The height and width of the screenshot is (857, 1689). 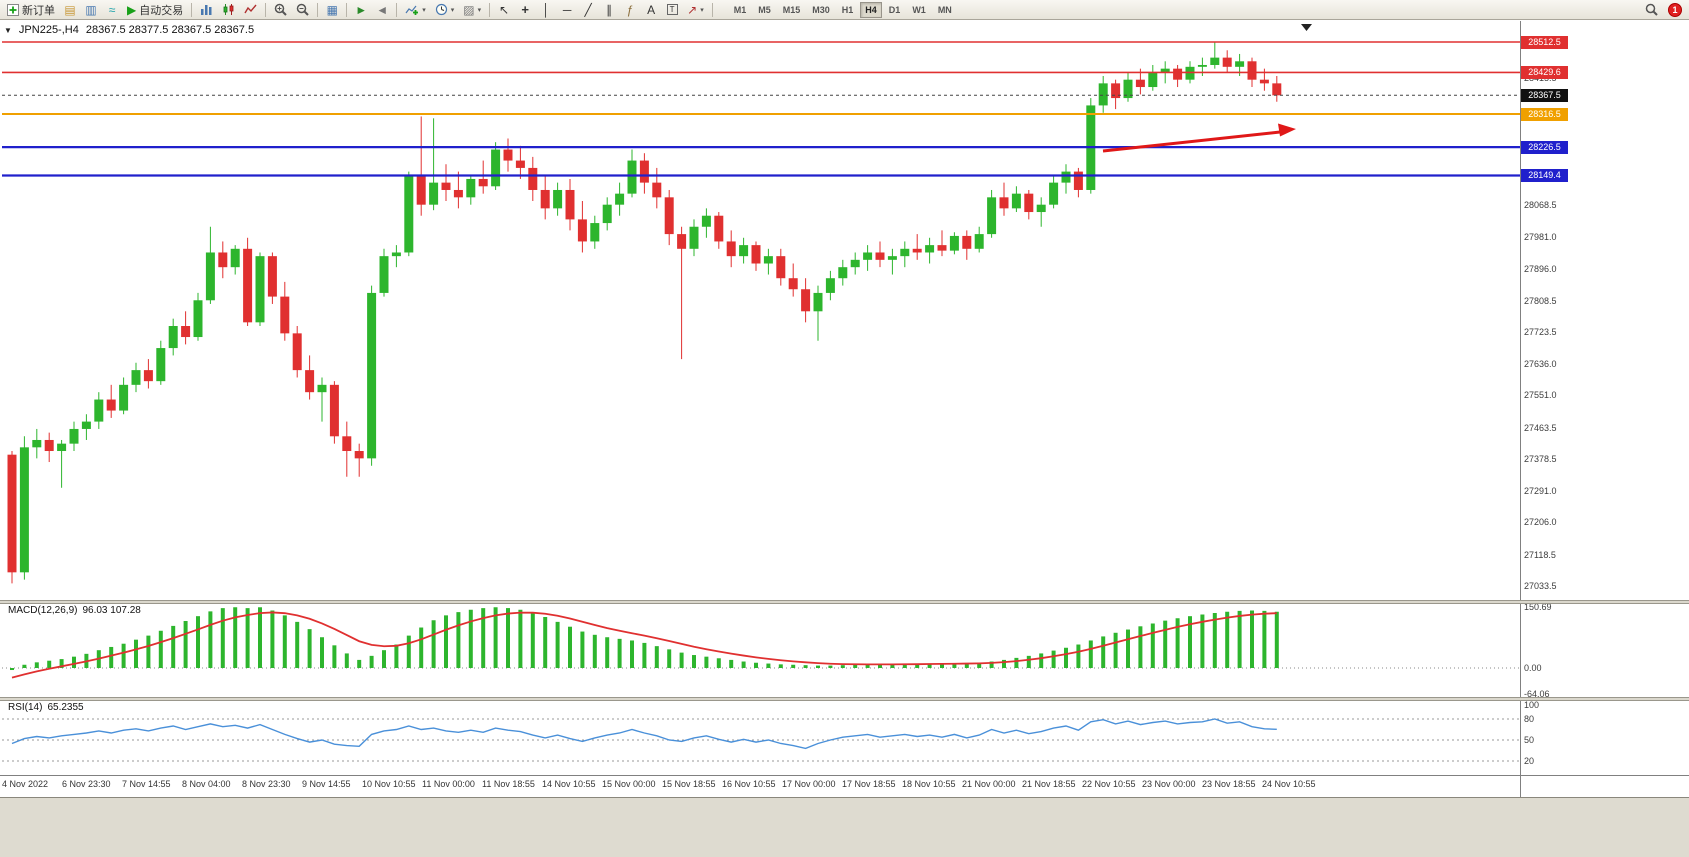 What do you see at coordinates (170, 30) in the screenshot?
I see `symbol-ohlc: 28367.5 28377.5 28367.5 28367.5` at bounding box center [170, 30].